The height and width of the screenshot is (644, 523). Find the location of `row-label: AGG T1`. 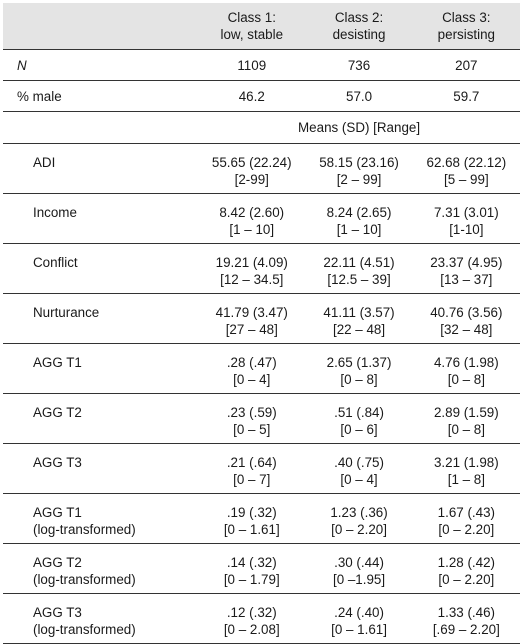

row-label: AGG T1 is located at coordinates (101, 368).